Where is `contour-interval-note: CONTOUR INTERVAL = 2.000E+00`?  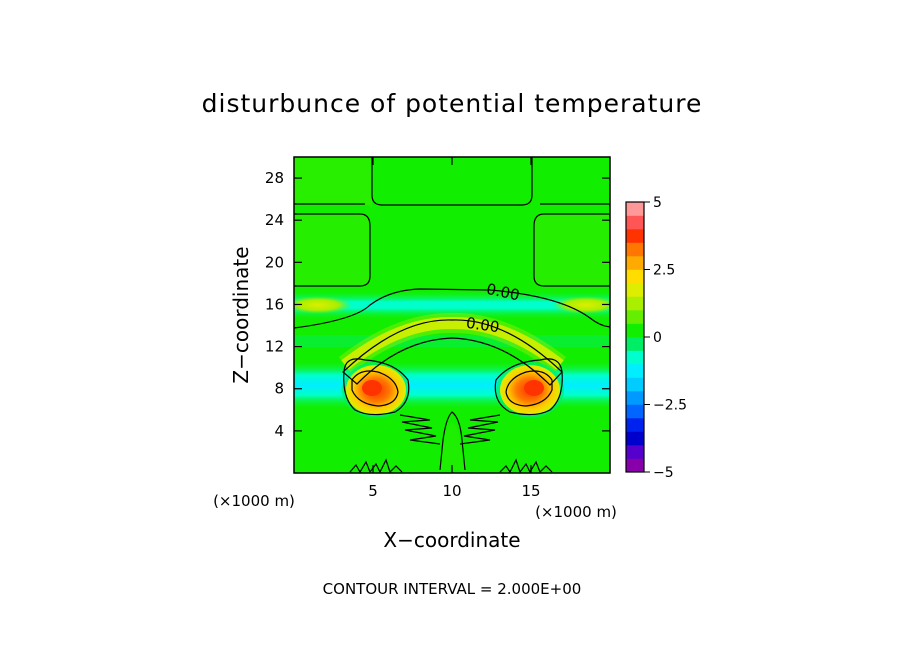 contour-interval-note: CONTOUR INTERVAL = 2.000E+00 is located at coordinates (452, 589).